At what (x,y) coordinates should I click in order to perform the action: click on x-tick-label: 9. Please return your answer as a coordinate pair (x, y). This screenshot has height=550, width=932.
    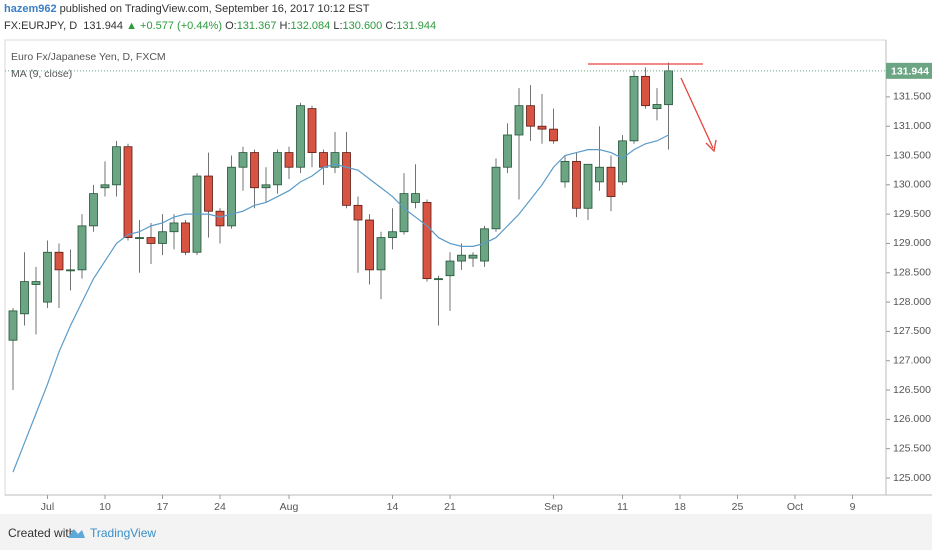
    Looking at the image, I should click on (853, 507).